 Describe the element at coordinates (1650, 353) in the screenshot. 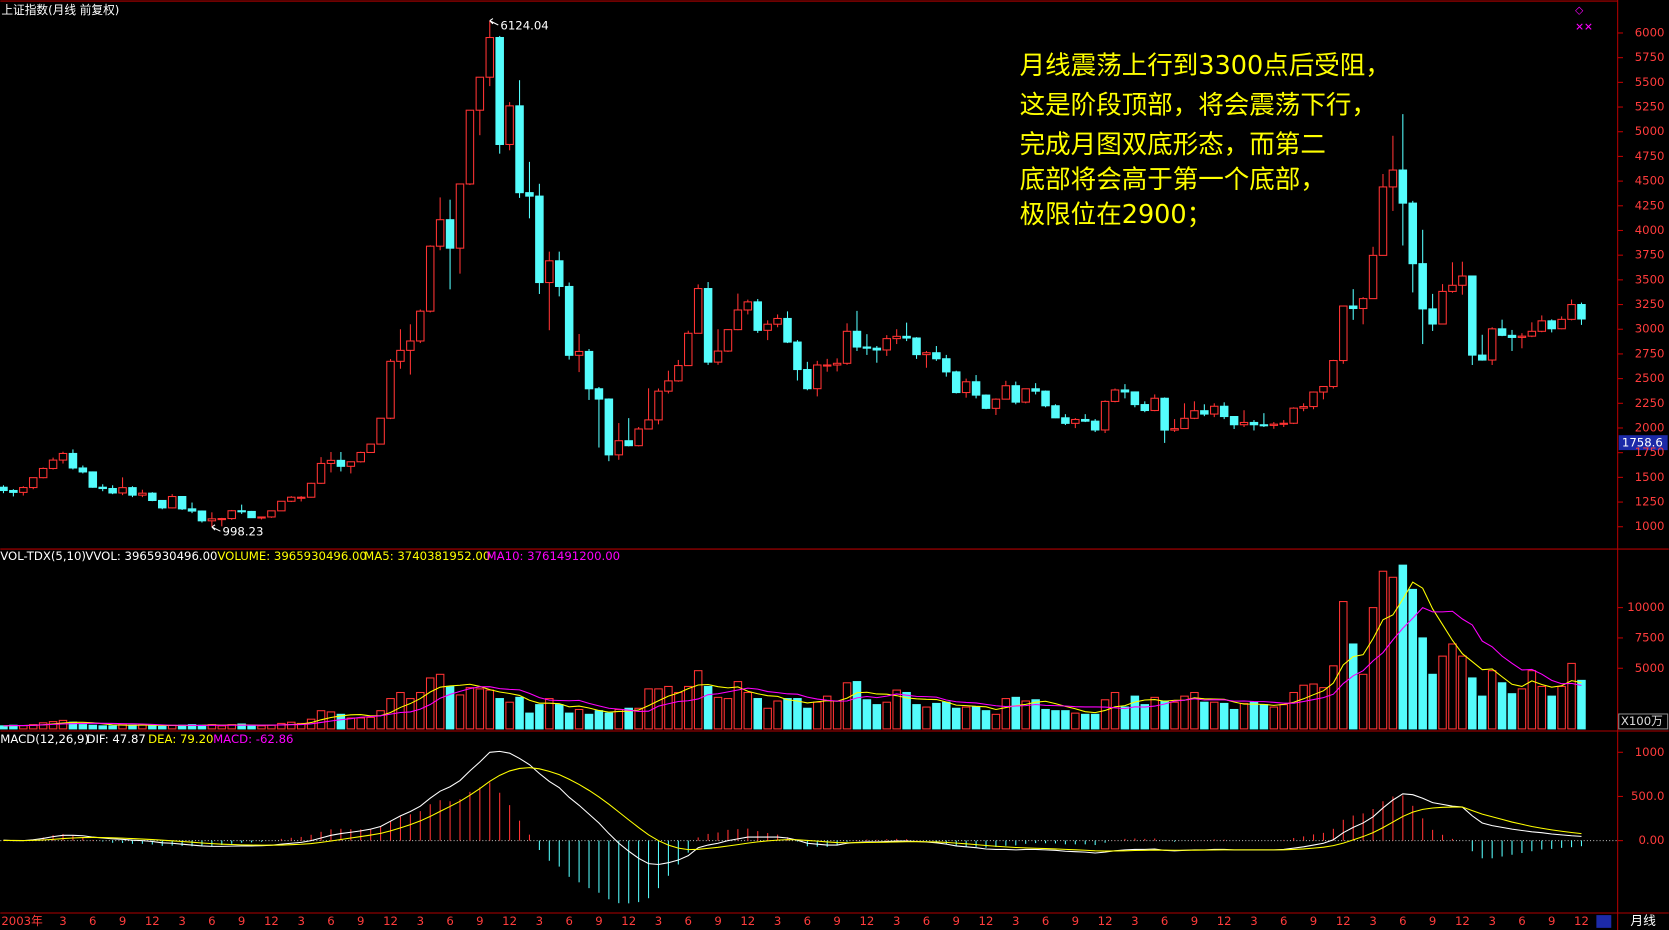

I see `y-tick-label: 2750` at that location.